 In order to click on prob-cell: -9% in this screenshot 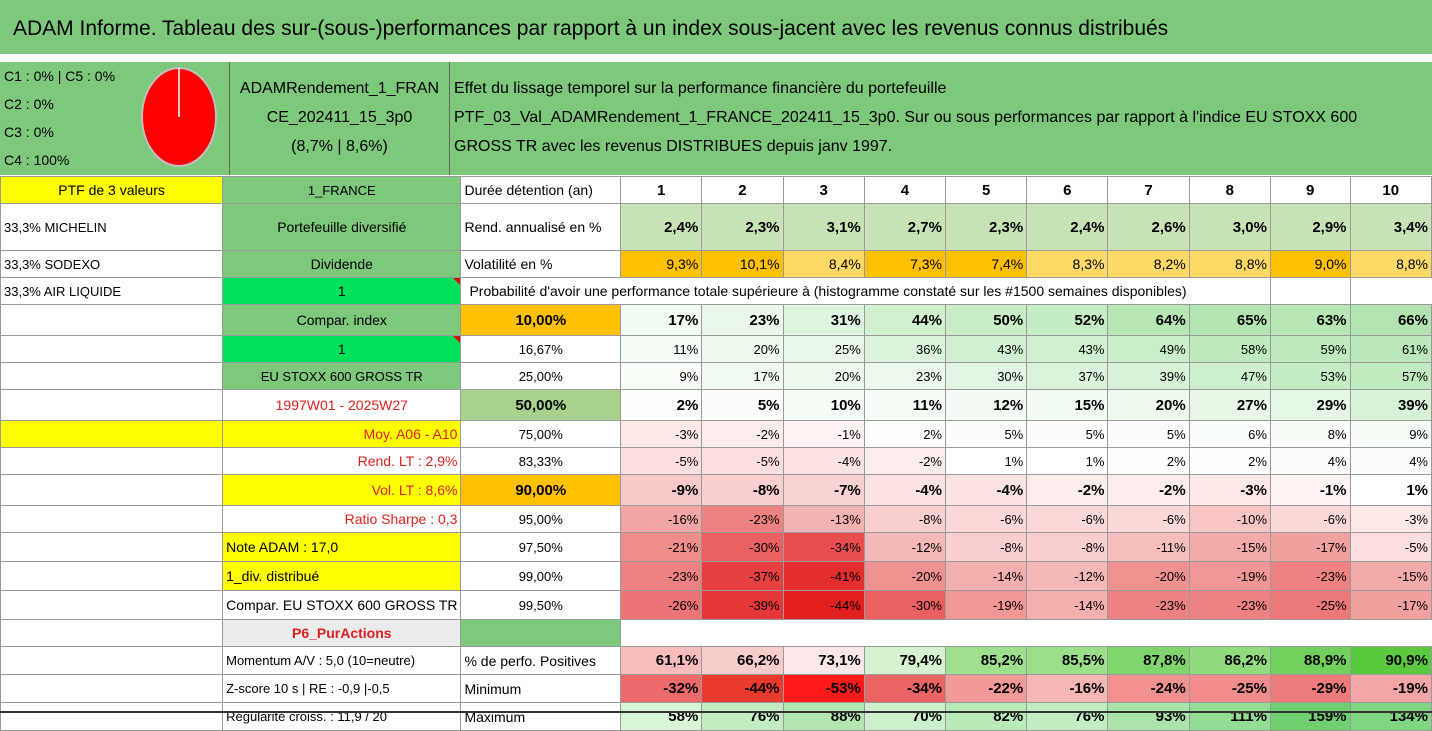, I will do `click(661, 490)`.